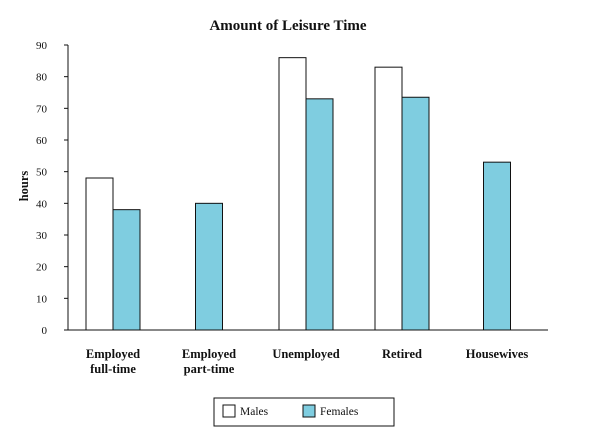  I want to click on x-category-label-line: Retired, so click(402, 354).